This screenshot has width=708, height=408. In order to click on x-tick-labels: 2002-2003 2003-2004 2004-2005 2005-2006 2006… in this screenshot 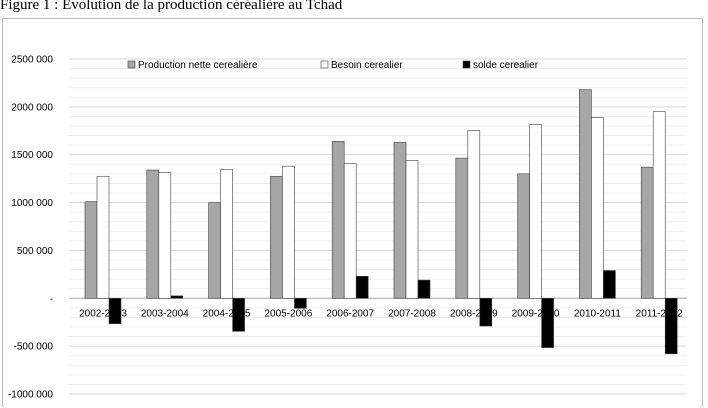, I will do `click(381, 313)`.